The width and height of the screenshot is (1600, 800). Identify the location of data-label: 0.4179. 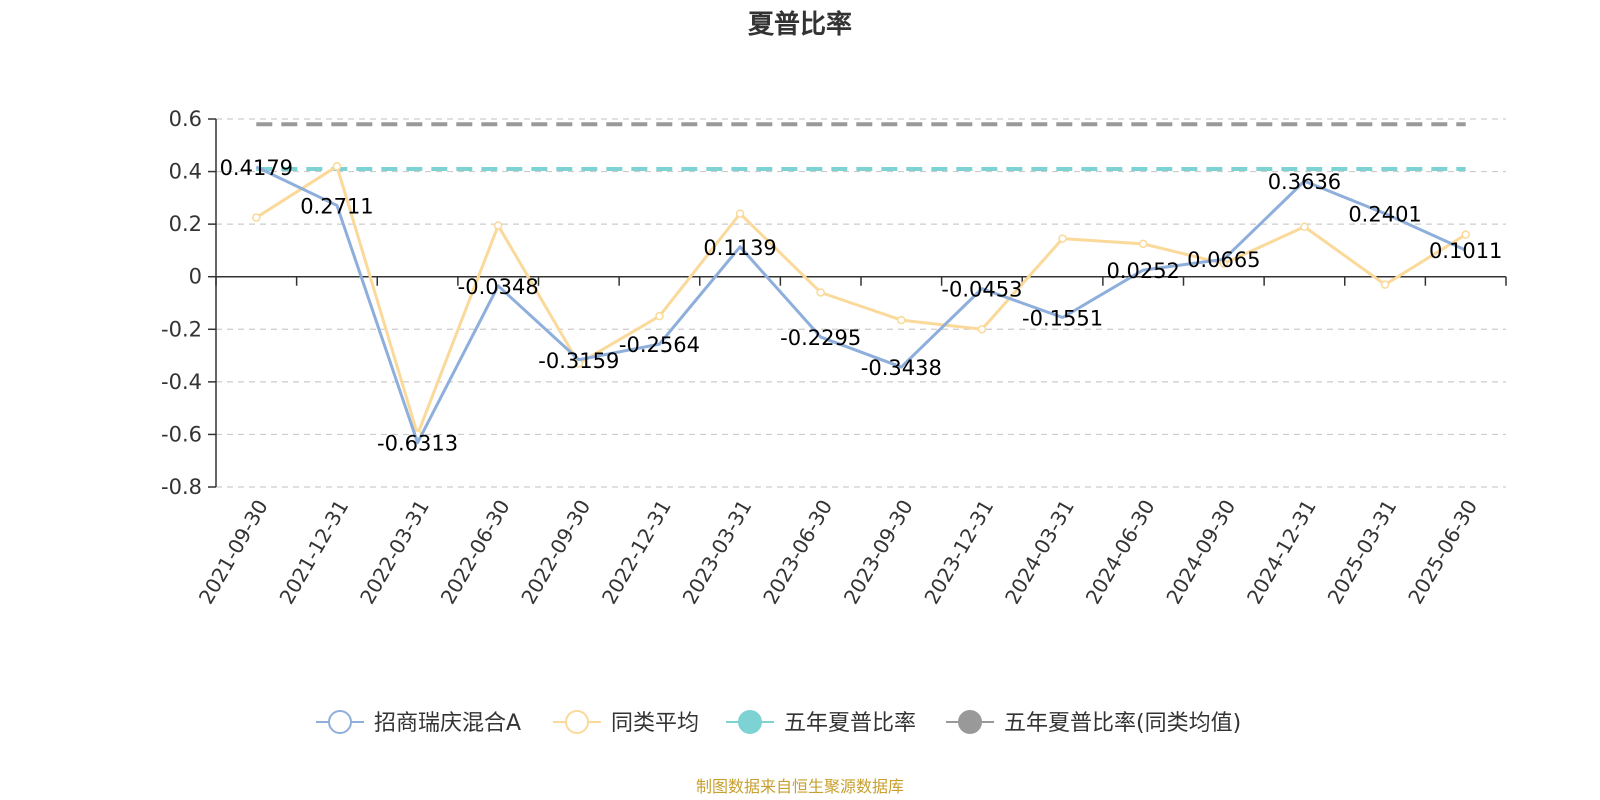
(256, 168).